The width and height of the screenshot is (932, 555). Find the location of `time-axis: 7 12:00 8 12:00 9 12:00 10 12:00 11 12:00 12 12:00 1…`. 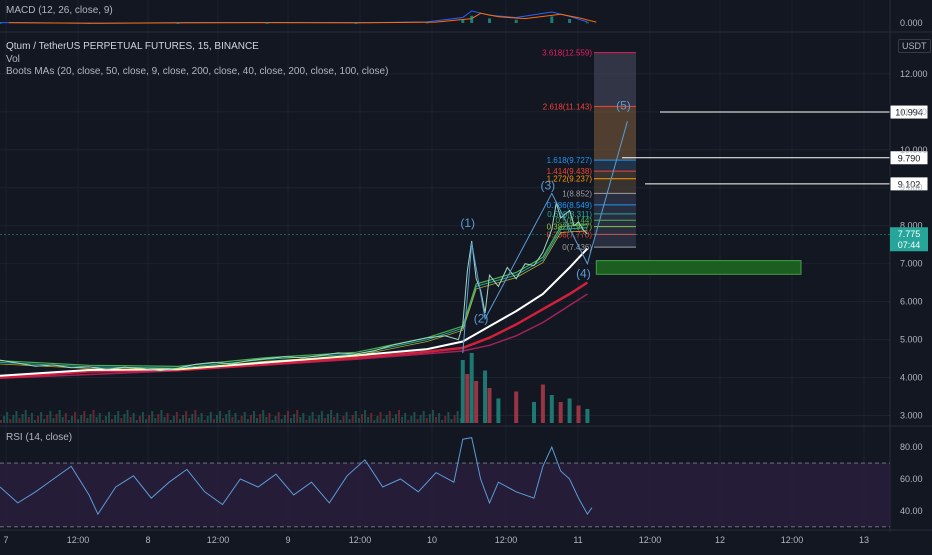

time-axis: 7 12:00 8 12:00 9 12:00 10 12:00 11 12:00 12 12:00 1… is located at coordinates (436, 540).